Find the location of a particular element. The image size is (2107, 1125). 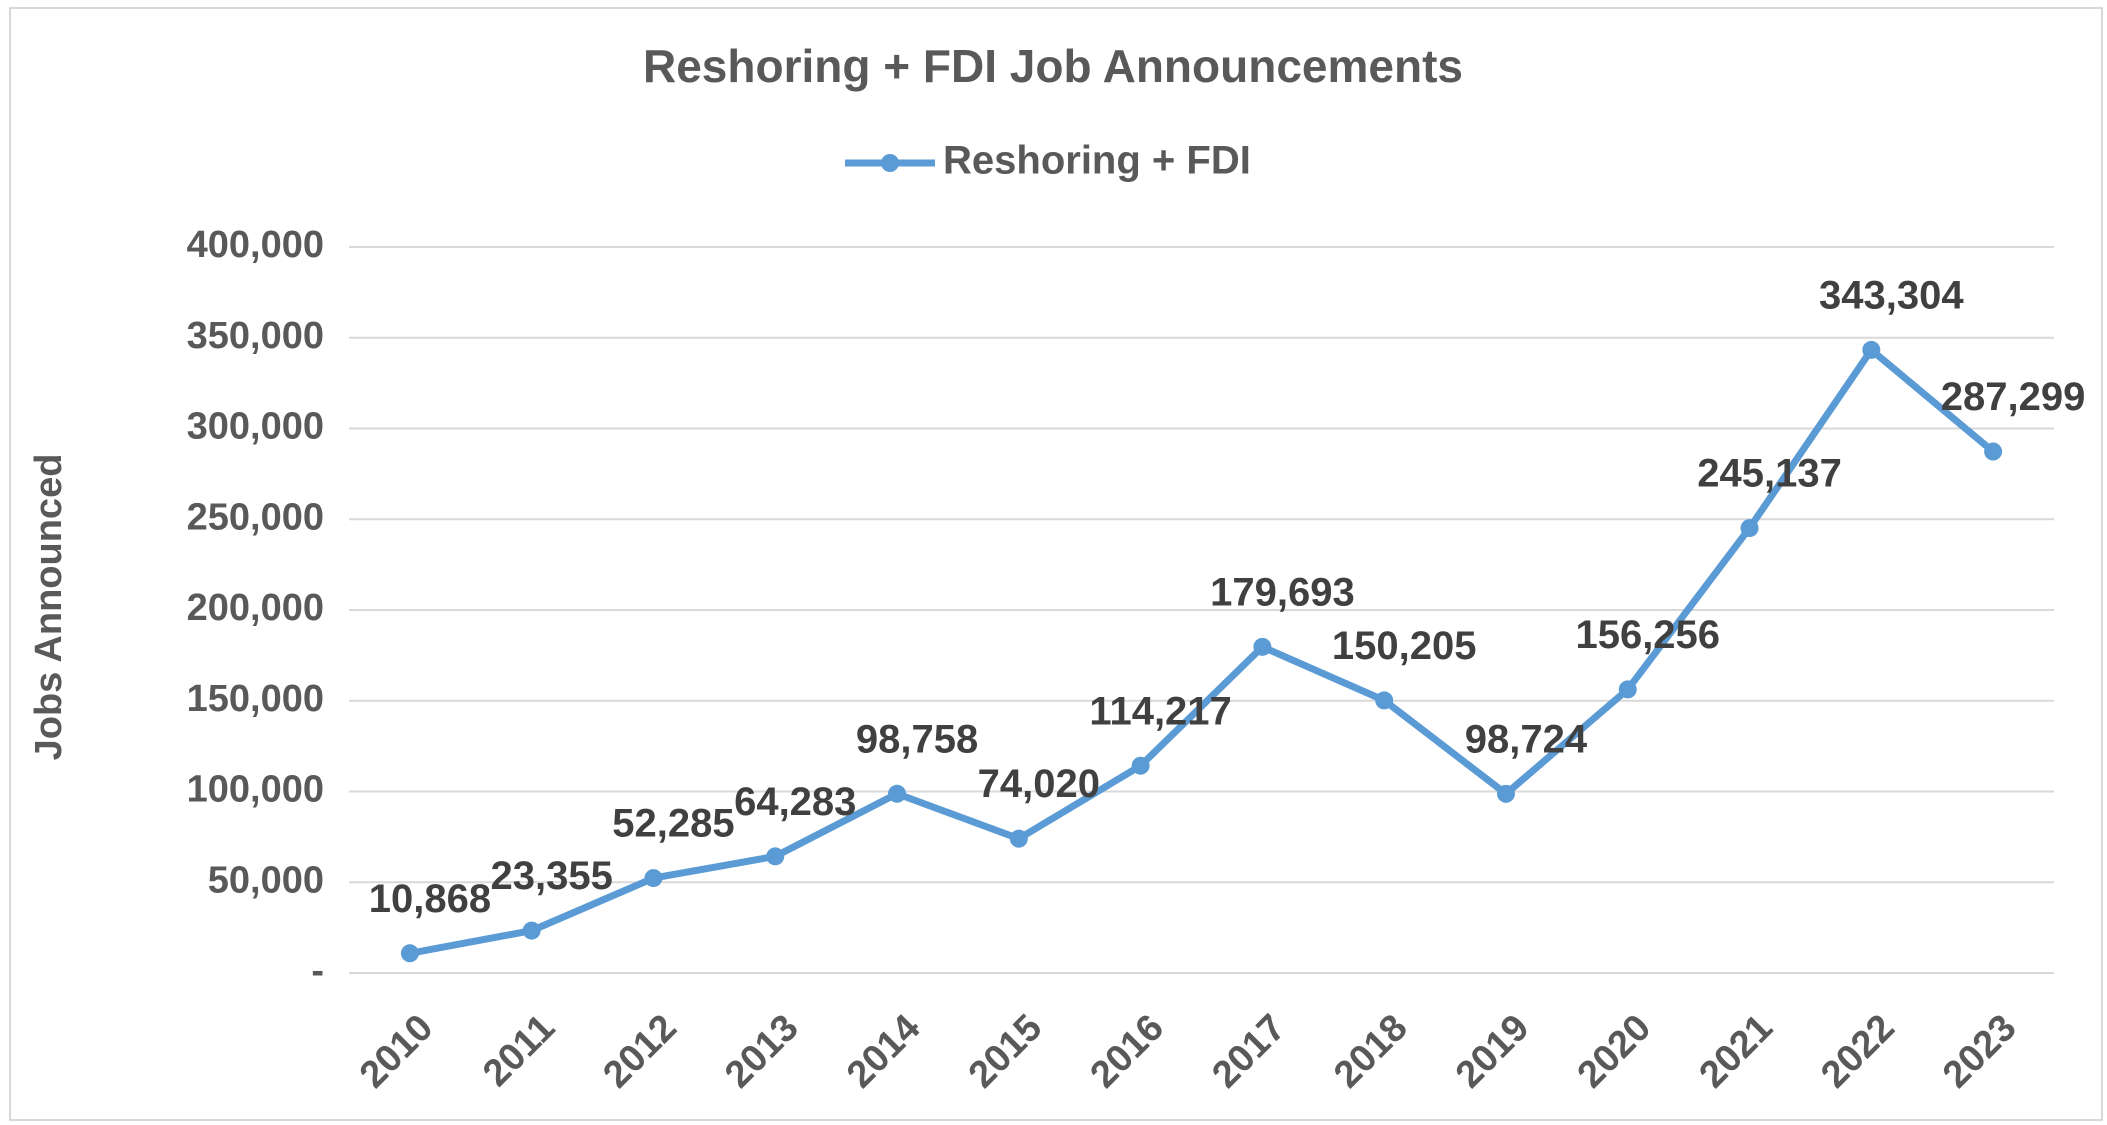

y-tick-label: 50,000 is located at coordinates (266, 880).